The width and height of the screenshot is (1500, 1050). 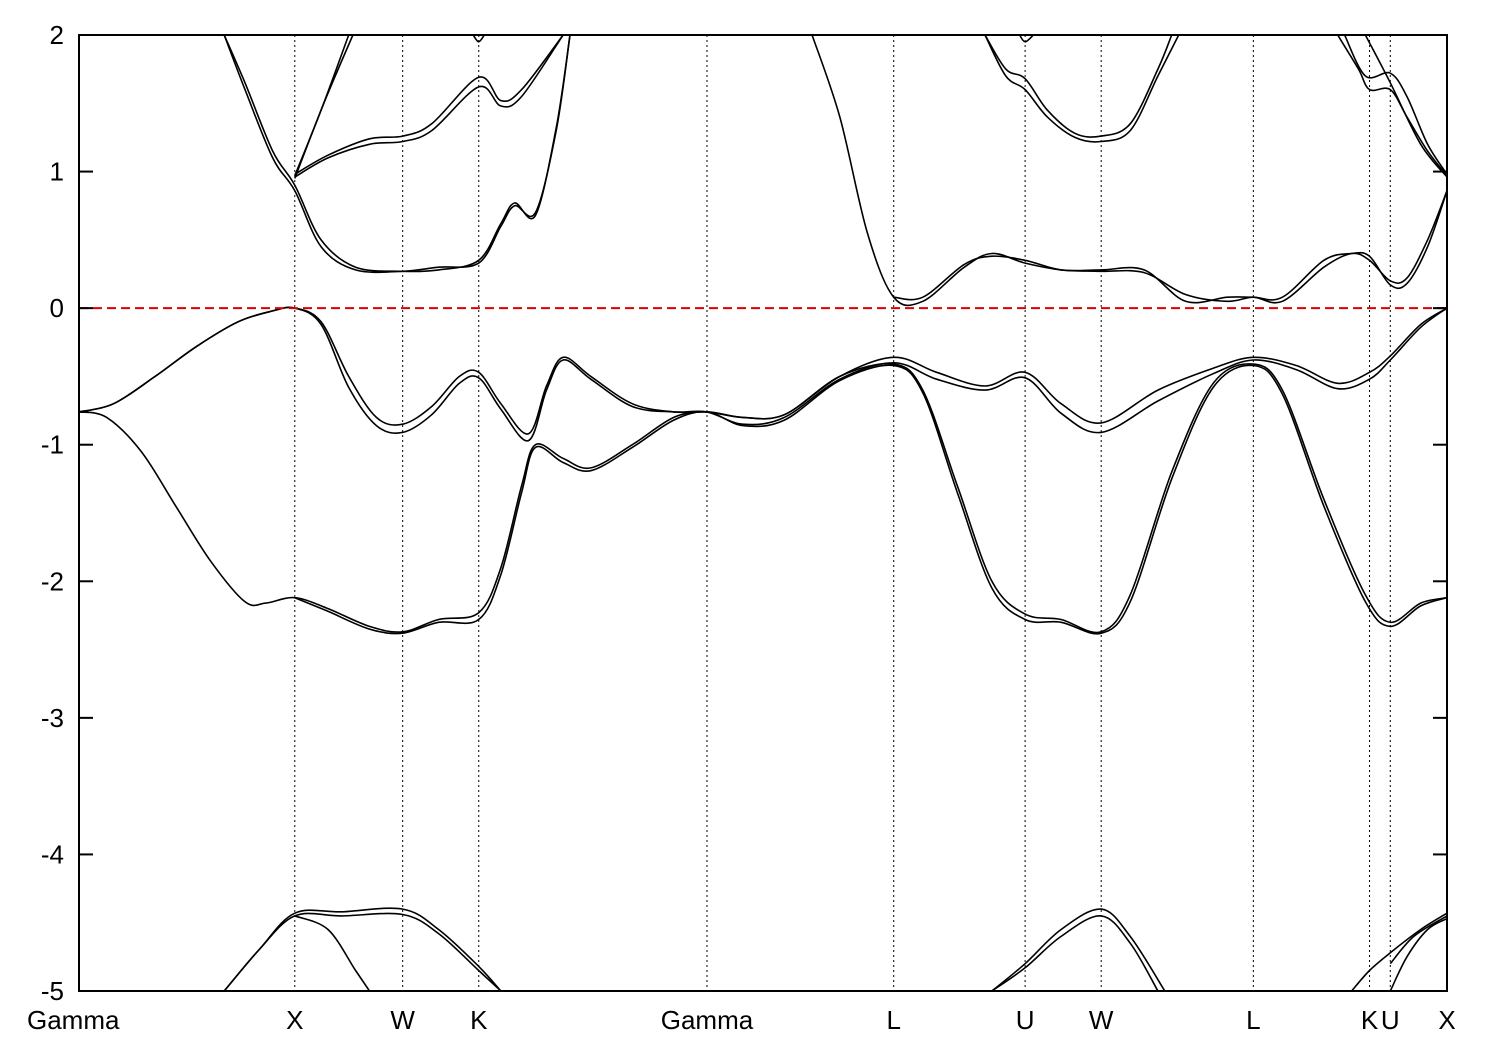 What do you see at coordinates (57, 308) in the screenshot?
I see `y-tick-label: 0` at bounding box center [57, 308].